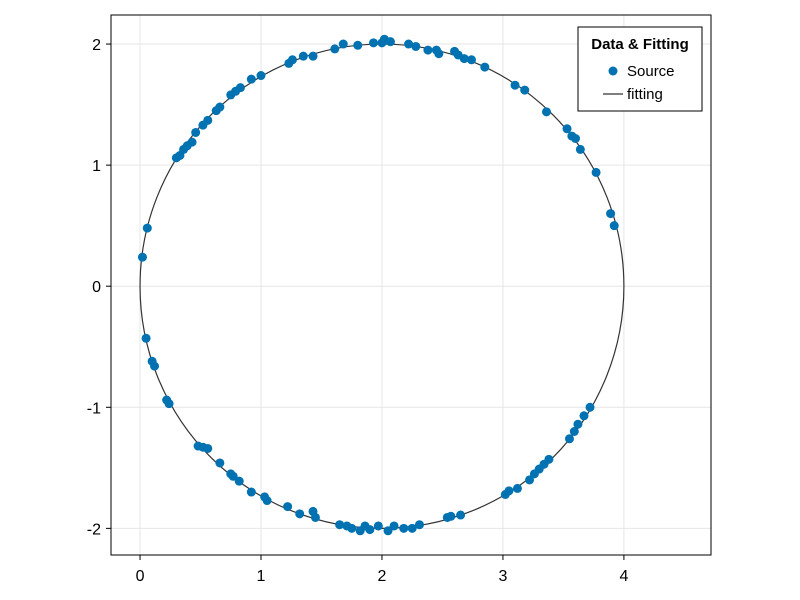 This screenshot has width=800, height=600. What do you see at coordinates (94, 529) in the screenshot?
I see `y-tick-label: -2` at bounding box center [94, 529].